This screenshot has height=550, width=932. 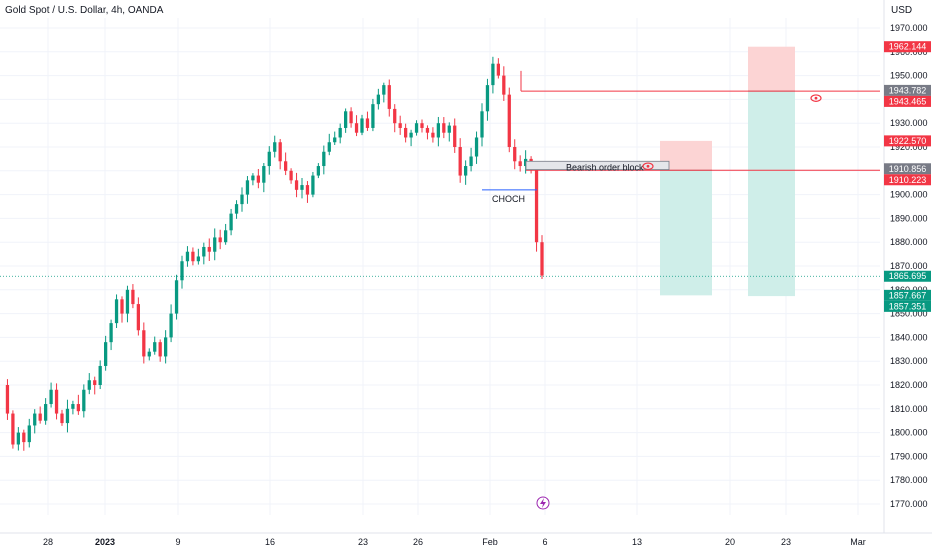 I want to click on price-tag-label: 1962.144, so click(x=908, y=47).